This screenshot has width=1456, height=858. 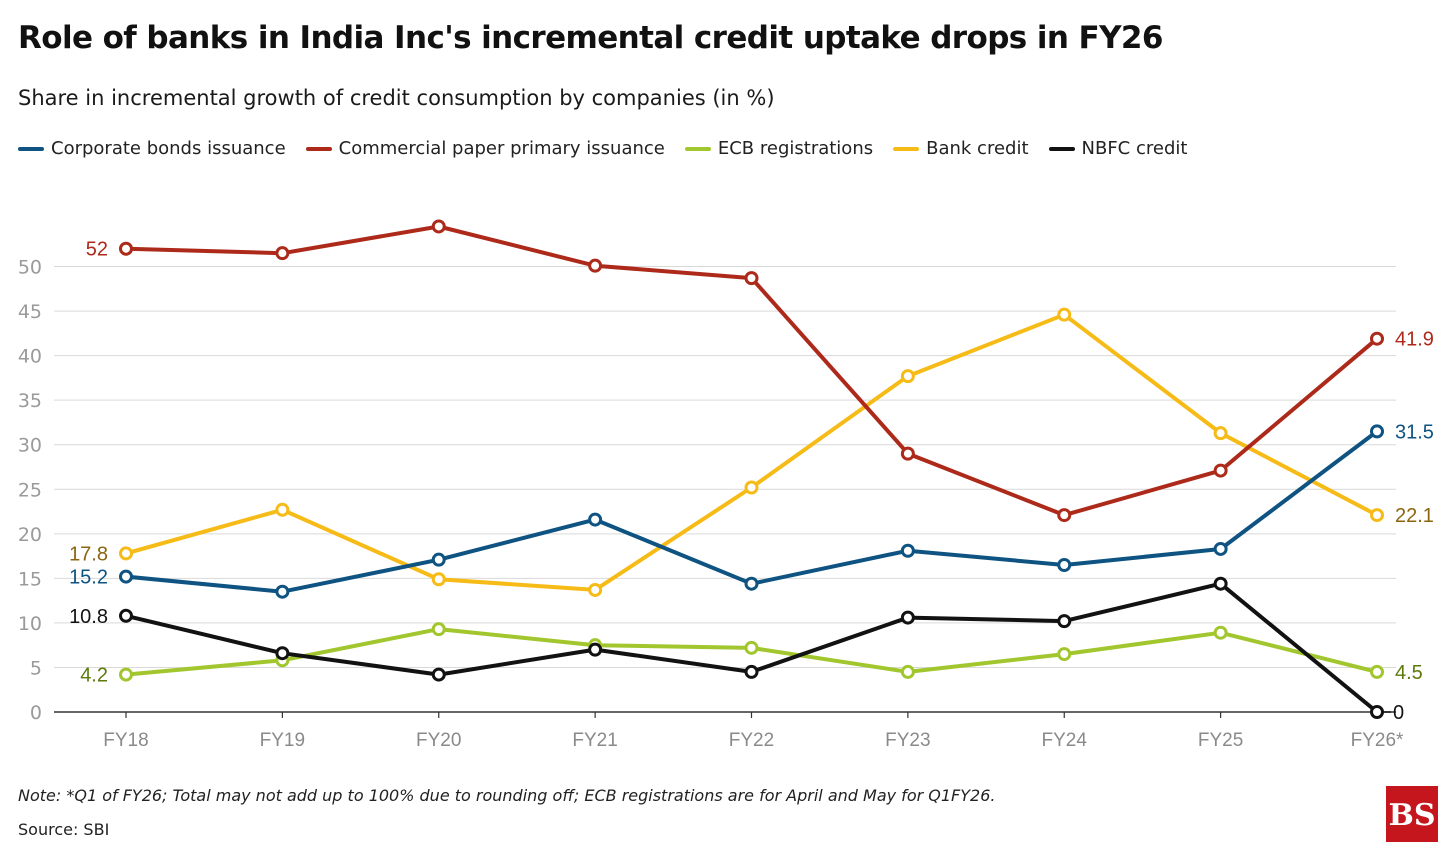 What do you see at coordinates (438, 740) in the screenshot?
I see `x-tick-label: FY20` at bounding box center [438, 740].